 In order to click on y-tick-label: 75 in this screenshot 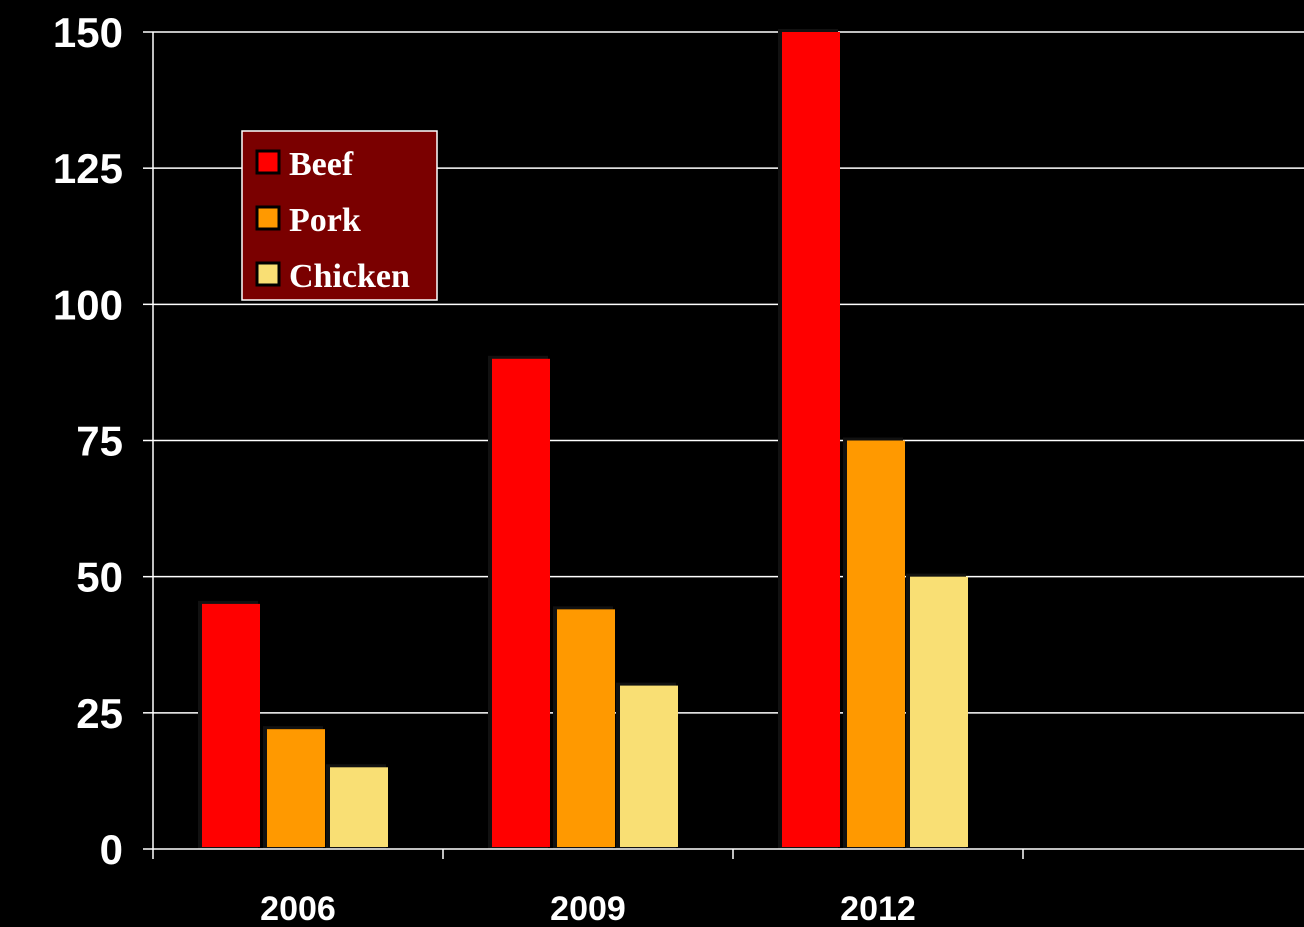, I will do `click(99, 441)`.